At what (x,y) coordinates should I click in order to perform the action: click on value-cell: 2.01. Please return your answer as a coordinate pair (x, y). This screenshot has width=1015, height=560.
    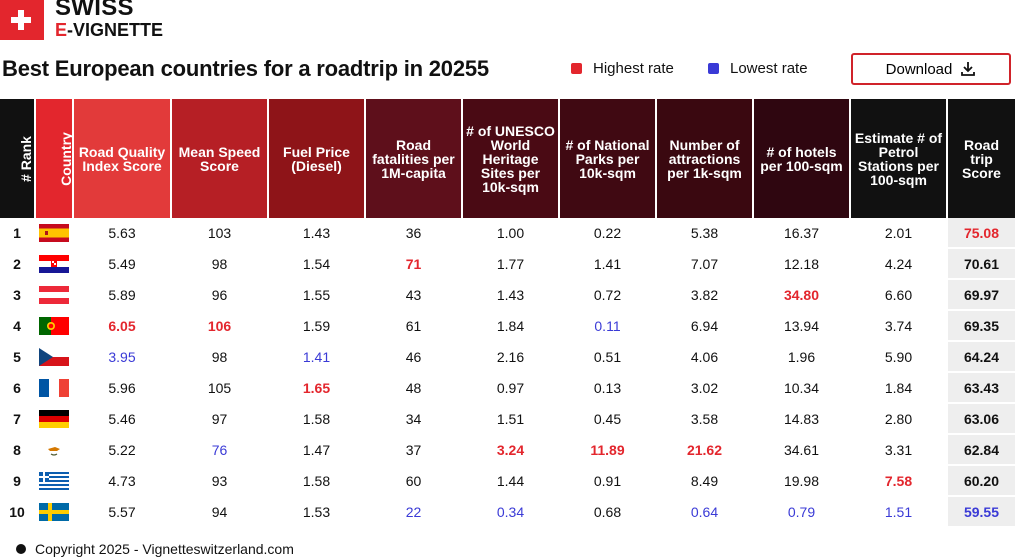
    Looking at the image, I should click on (899, 233).